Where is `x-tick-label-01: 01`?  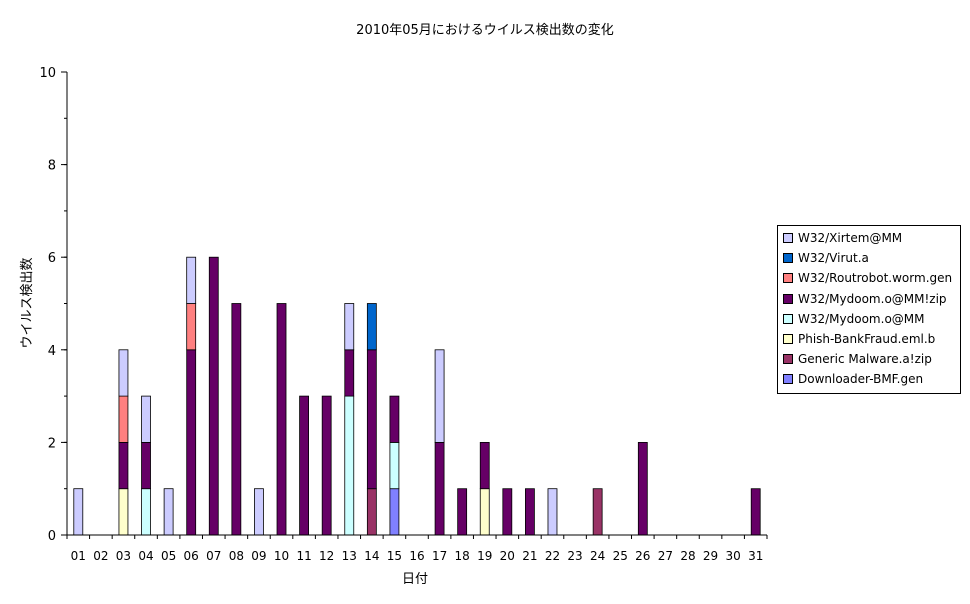 x-tick-label-01: 01 is located at coordinates (78, 556).